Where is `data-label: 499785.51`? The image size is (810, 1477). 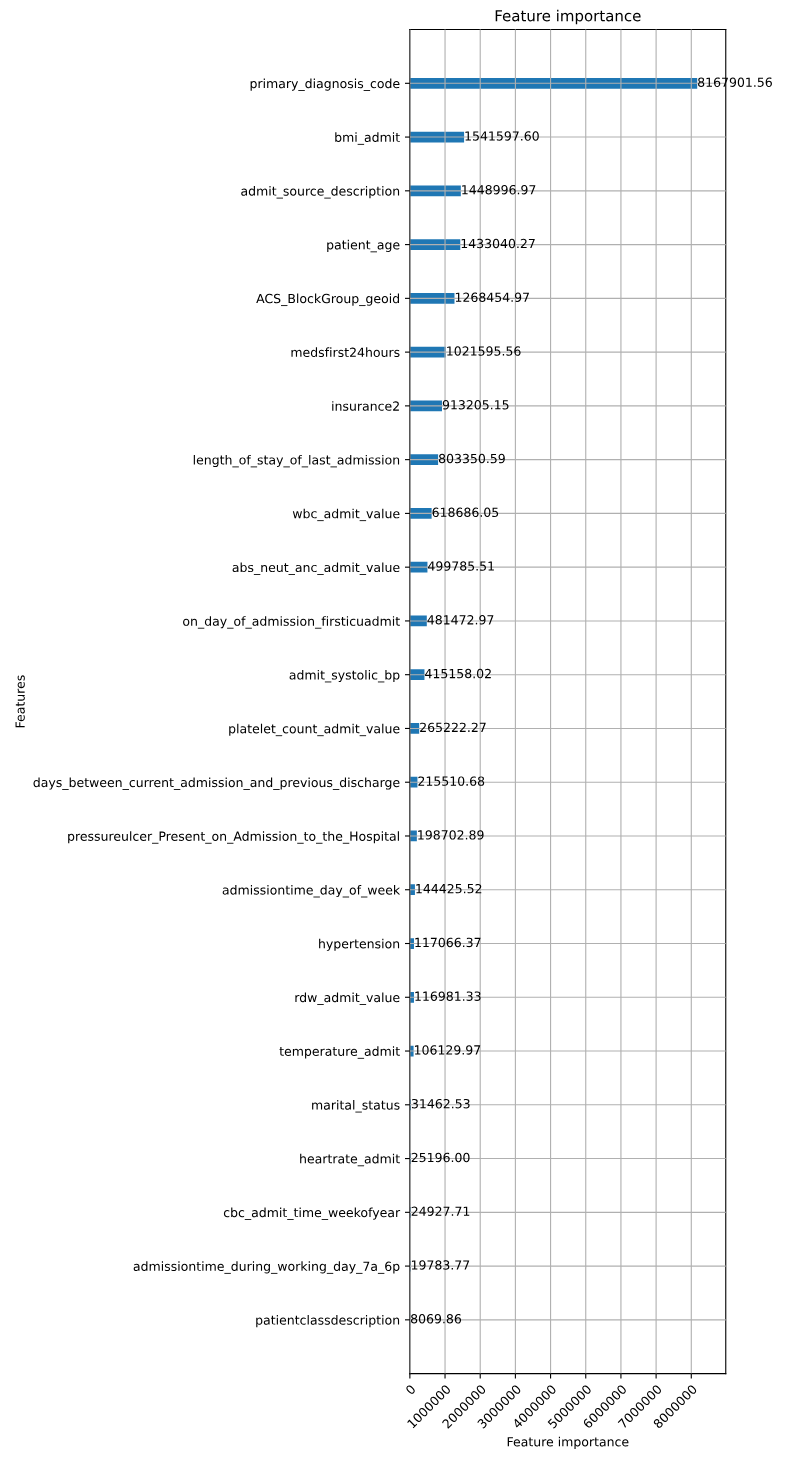 data-label: 499785.51 is located at coordinates (461, 566).